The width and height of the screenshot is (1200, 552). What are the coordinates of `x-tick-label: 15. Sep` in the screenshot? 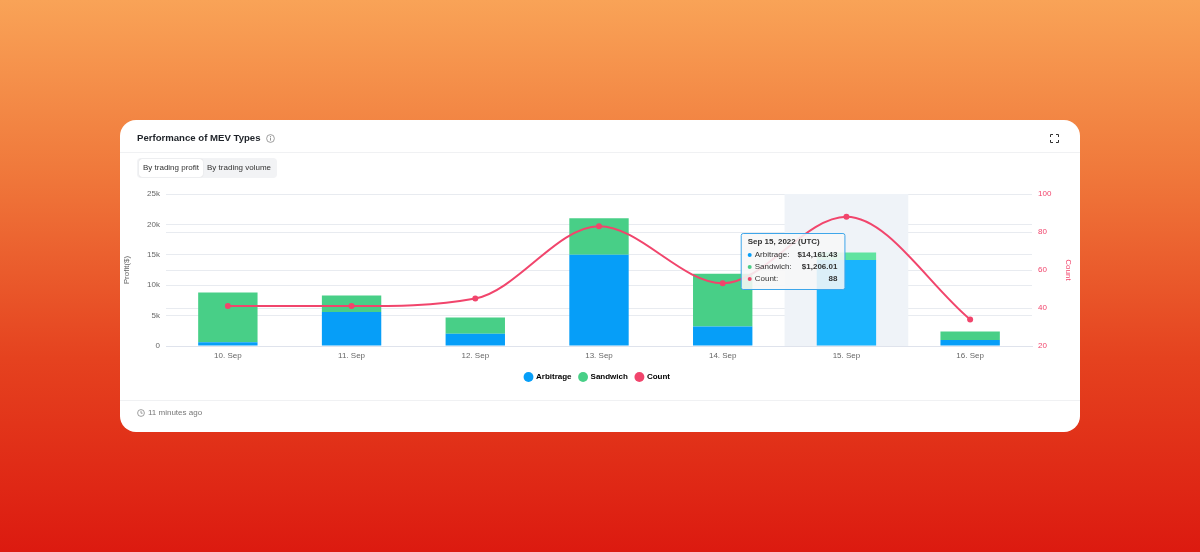 It's located at (846, 355).